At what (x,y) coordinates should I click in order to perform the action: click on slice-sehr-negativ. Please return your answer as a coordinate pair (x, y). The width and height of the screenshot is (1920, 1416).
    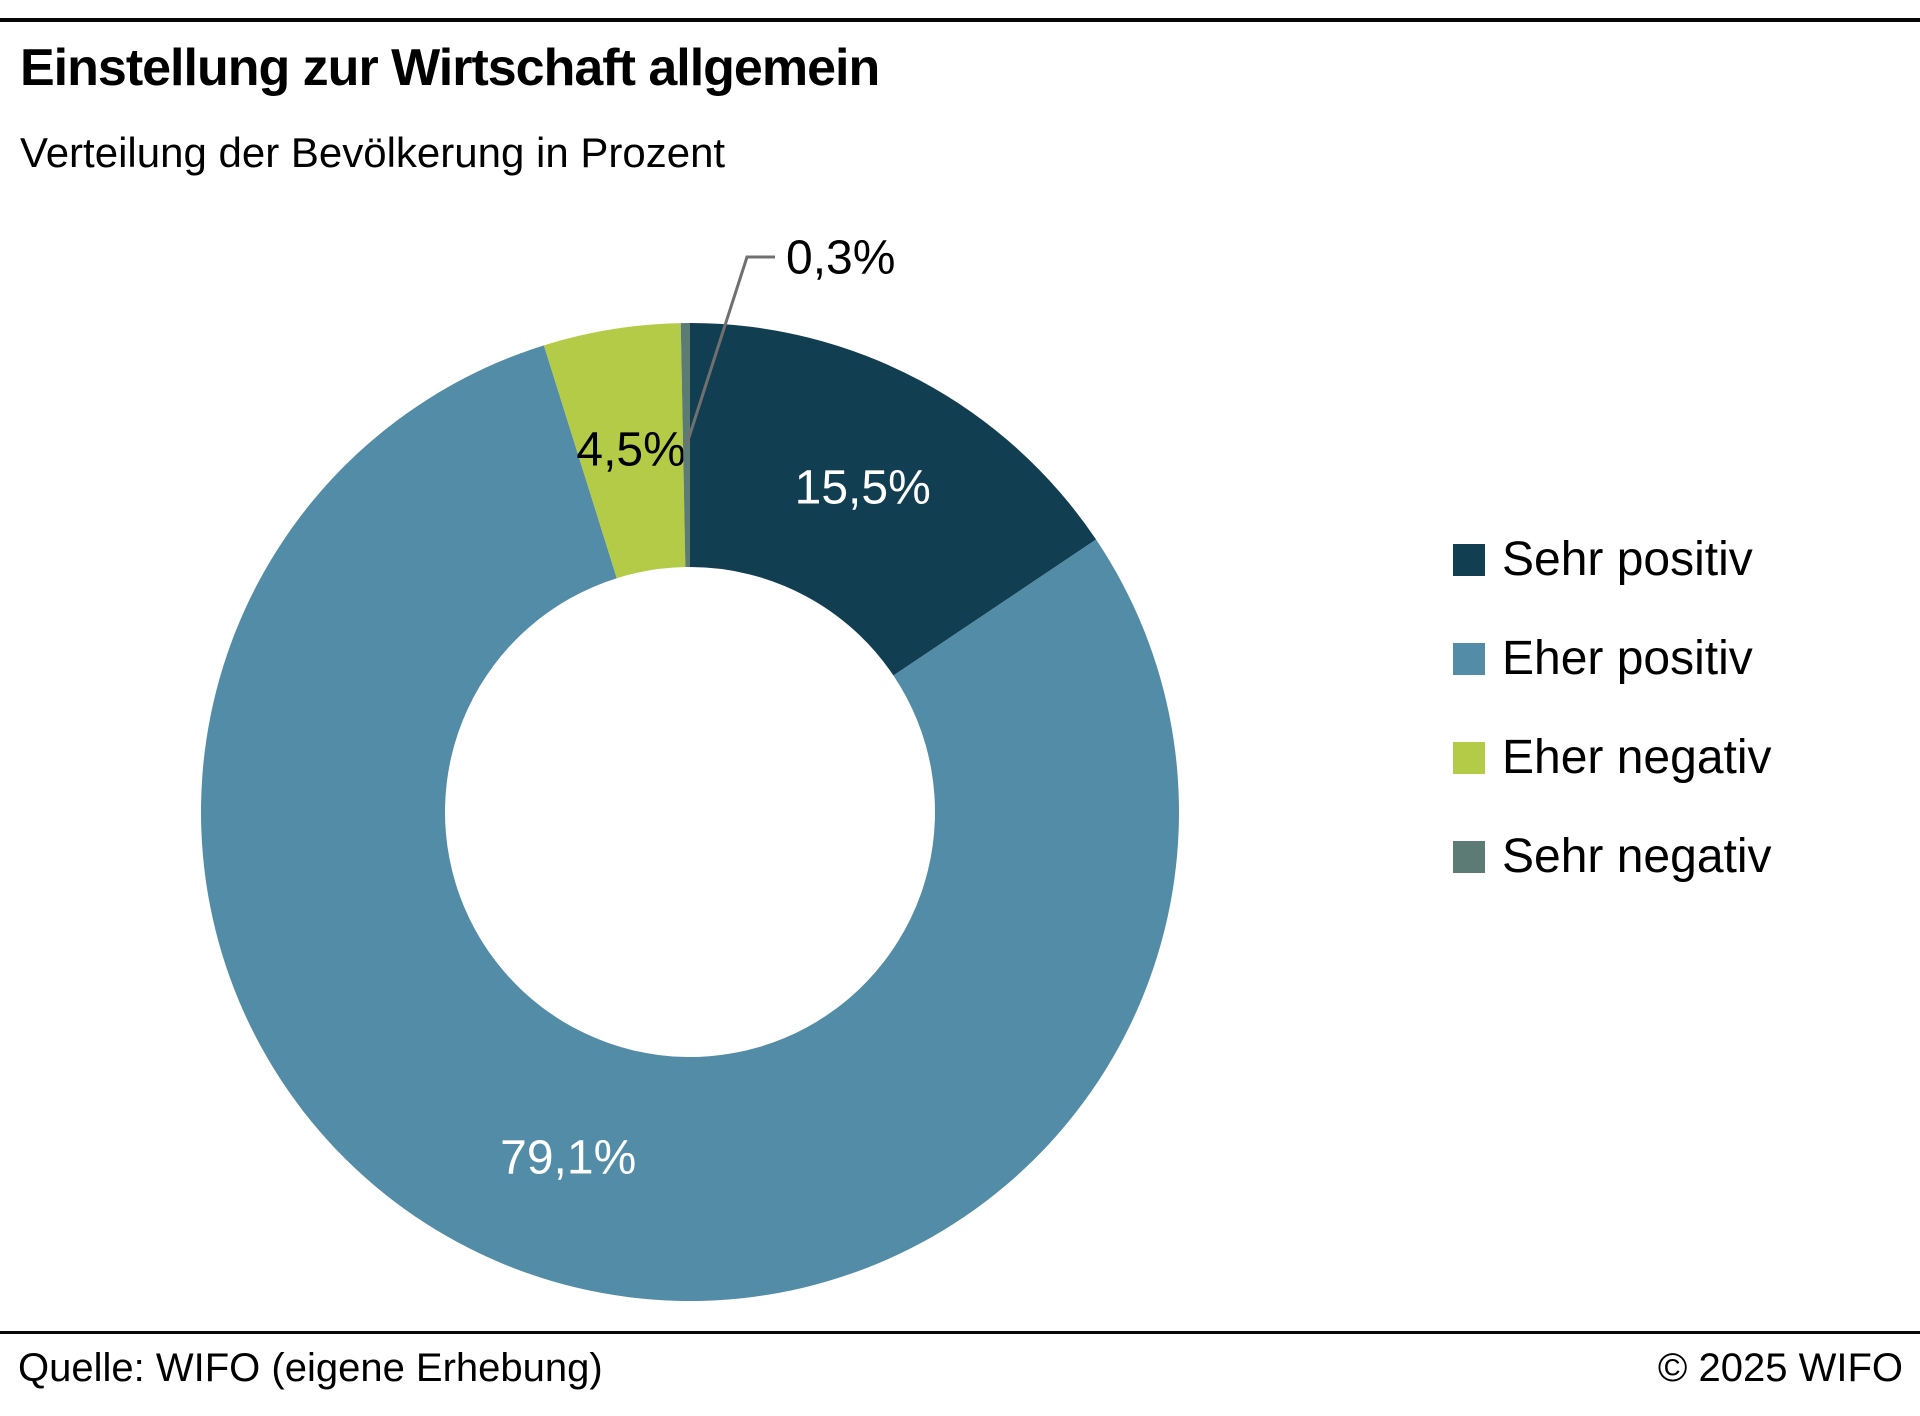
    Looking at the image, I should click on (685, 445).